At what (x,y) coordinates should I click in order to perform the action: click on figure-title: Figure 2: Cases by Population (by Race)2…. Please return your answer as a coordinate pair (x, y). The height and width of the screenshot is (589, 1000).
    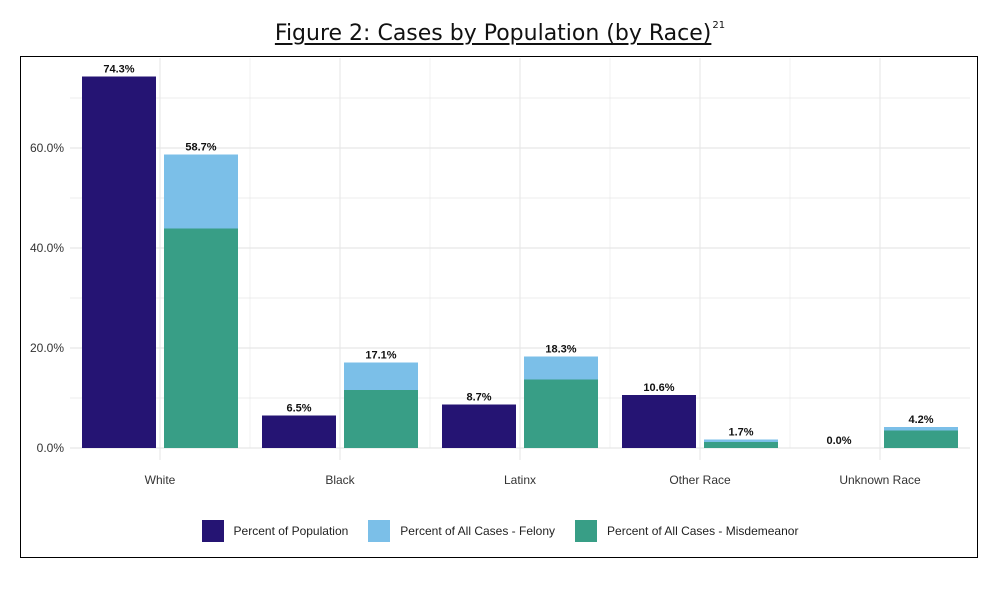
    Looking at the image, I should click on (500, 33).